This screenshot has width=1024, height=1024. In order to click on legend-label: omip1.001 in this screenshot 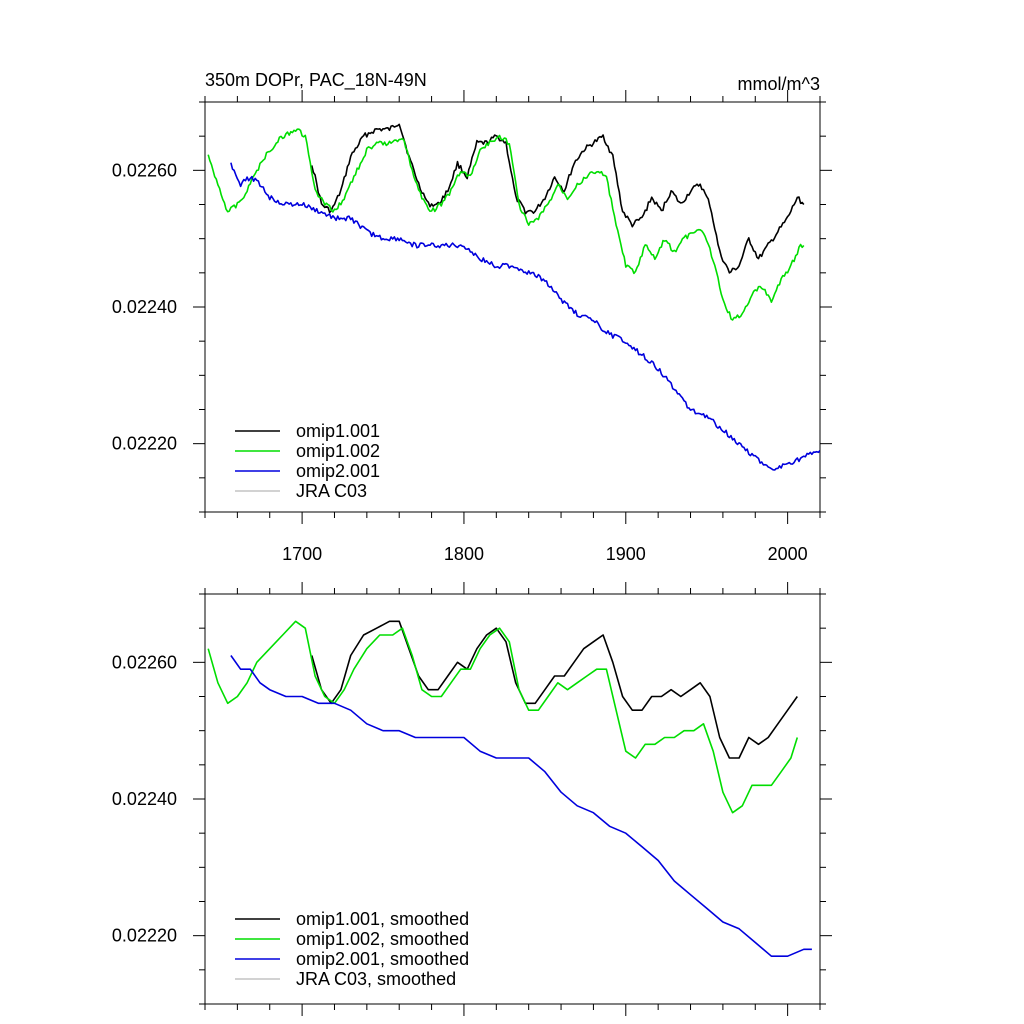, I will do `click(338, 431)`.